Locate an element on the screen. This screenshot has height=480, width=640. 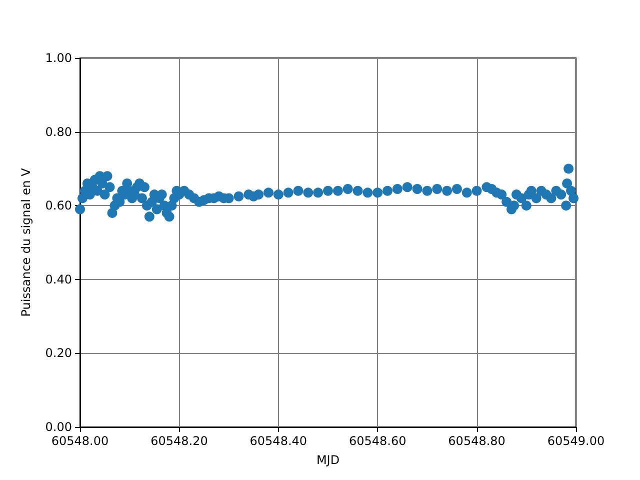
x-tick-label: 60548.00 is located at coordinates (80, 441).